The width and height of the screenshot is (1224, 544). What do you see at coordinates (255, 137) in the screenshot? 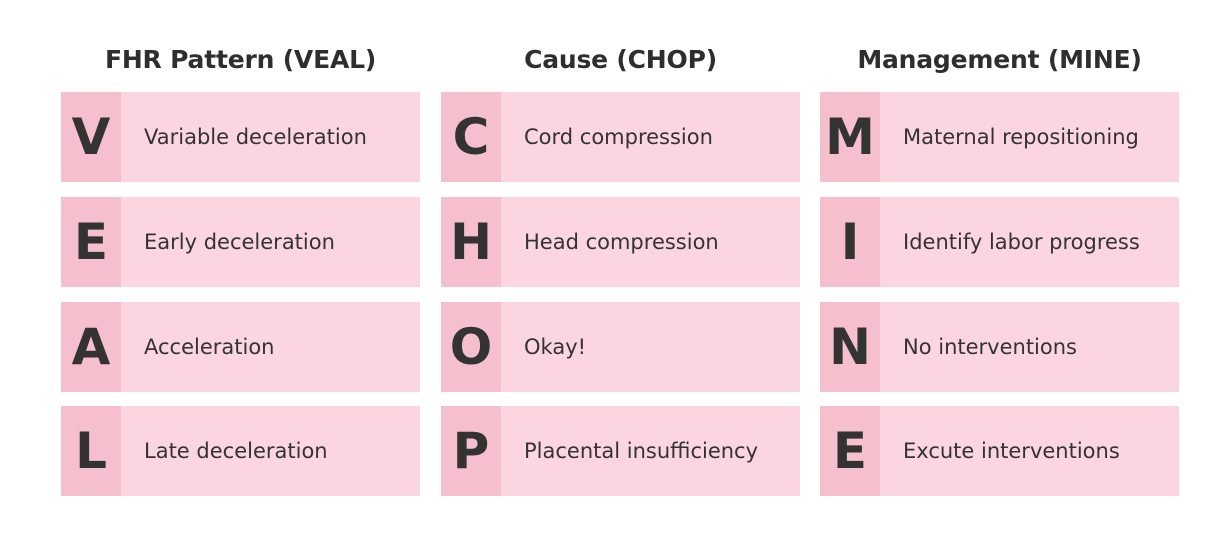
I see `mnemonic-phrase: Variable deceleration` at bounding box center [255, 137].